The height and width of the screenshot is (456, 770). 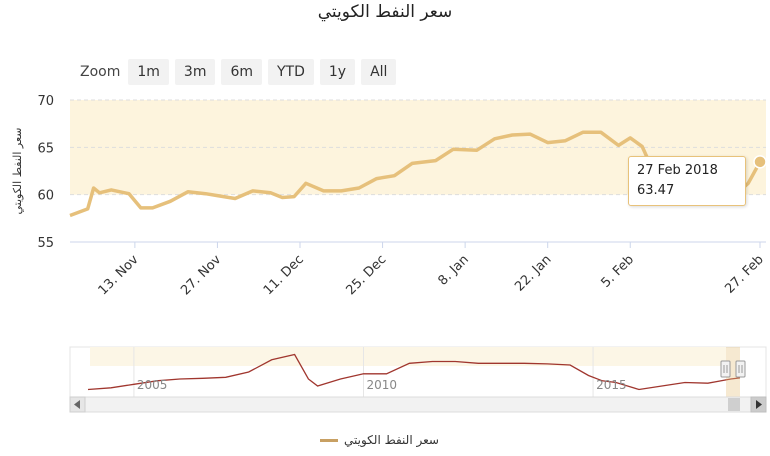 I want to click on navigator-grid, so click(x=363, y=372).